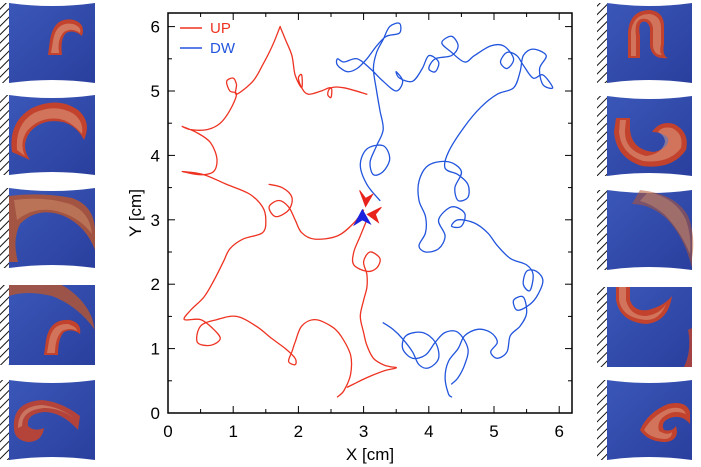  I want to click on y-tick-label: 0, so click(155, 413).